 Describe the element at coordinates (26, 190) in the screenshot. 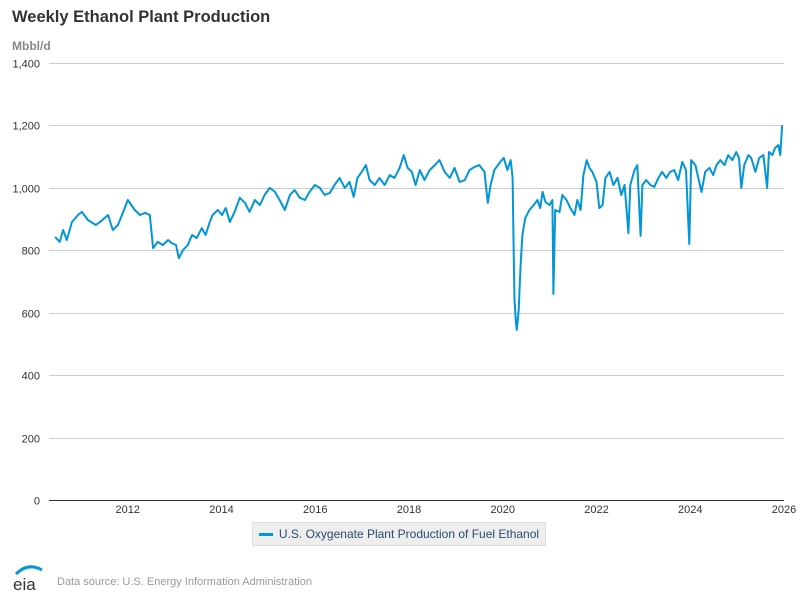

I see `y-tick-label: 1,000` at that location.